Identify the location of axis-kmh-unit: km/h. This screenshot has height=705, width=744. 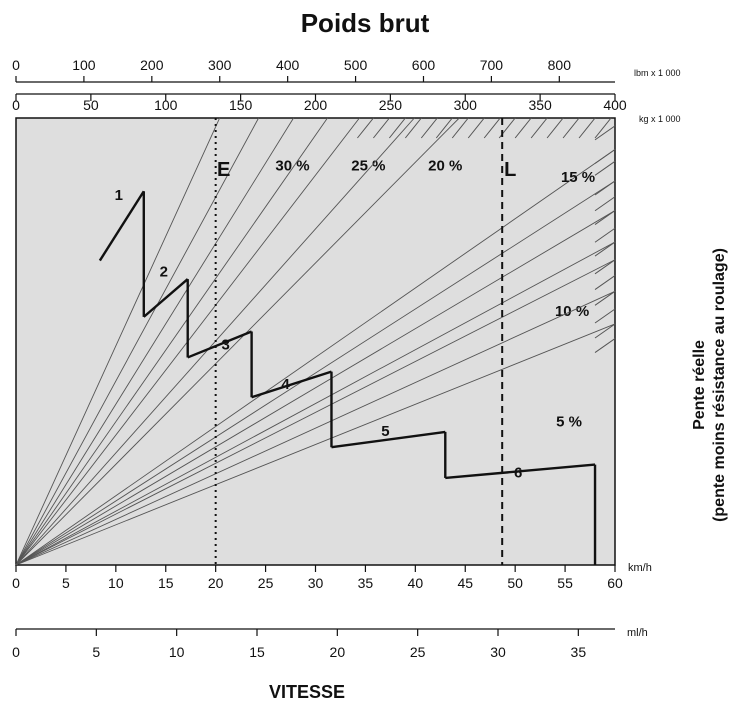
(640, 568).